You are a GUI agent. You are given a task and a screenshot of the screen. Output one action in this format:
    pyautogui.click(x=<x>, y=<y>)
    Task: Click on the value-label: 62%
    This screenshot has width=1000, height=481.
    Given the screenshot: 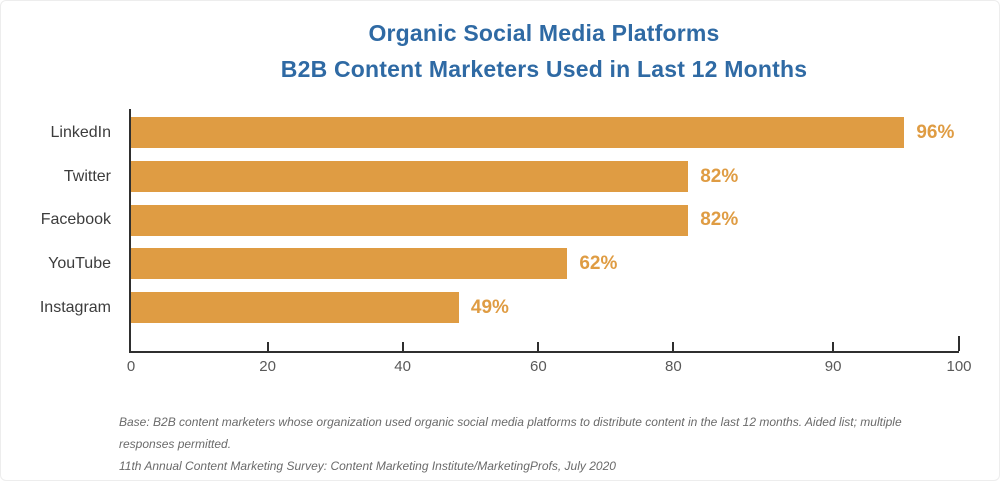 What is the action you would take?
    pyautogui.click(x=598, y=263)
    